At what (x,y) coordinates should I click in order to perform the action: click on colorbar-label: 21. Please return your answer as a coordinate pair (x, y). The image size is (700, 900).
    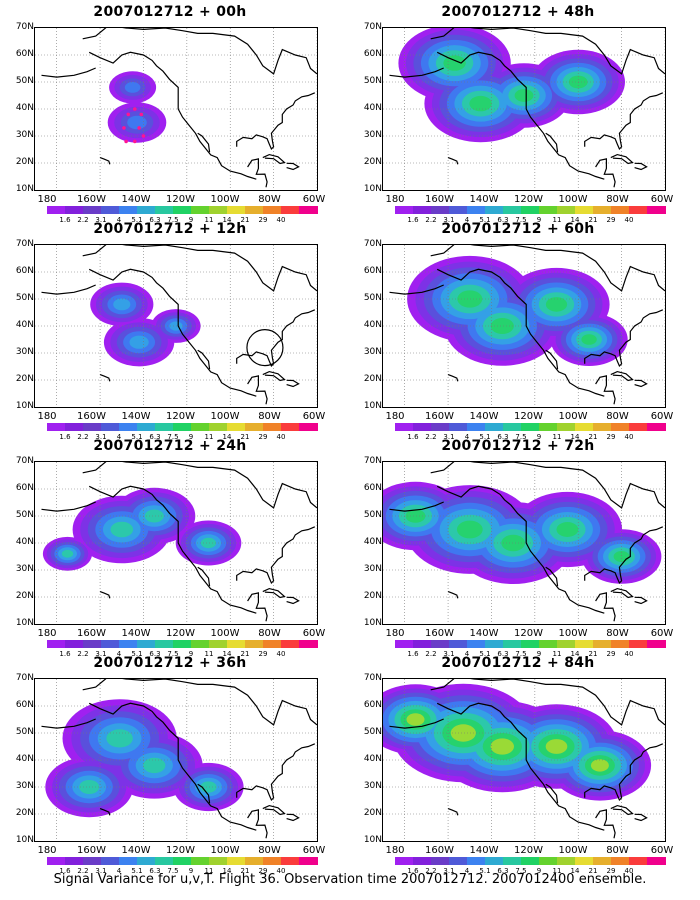
    Looking at the image, I should click on (245, 437).